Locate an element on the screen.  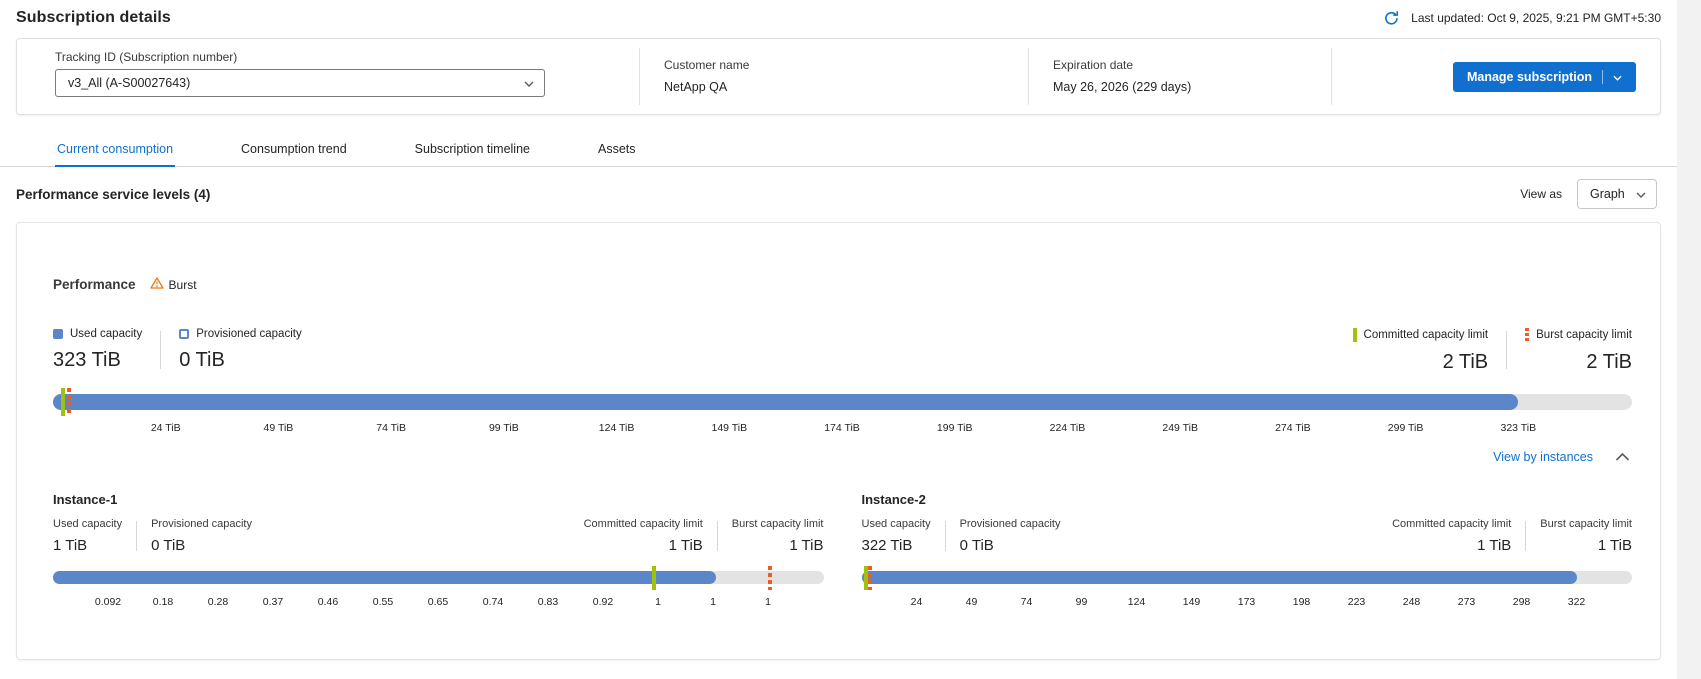
used-capacity-fill is located at coordinates (1219, 577).